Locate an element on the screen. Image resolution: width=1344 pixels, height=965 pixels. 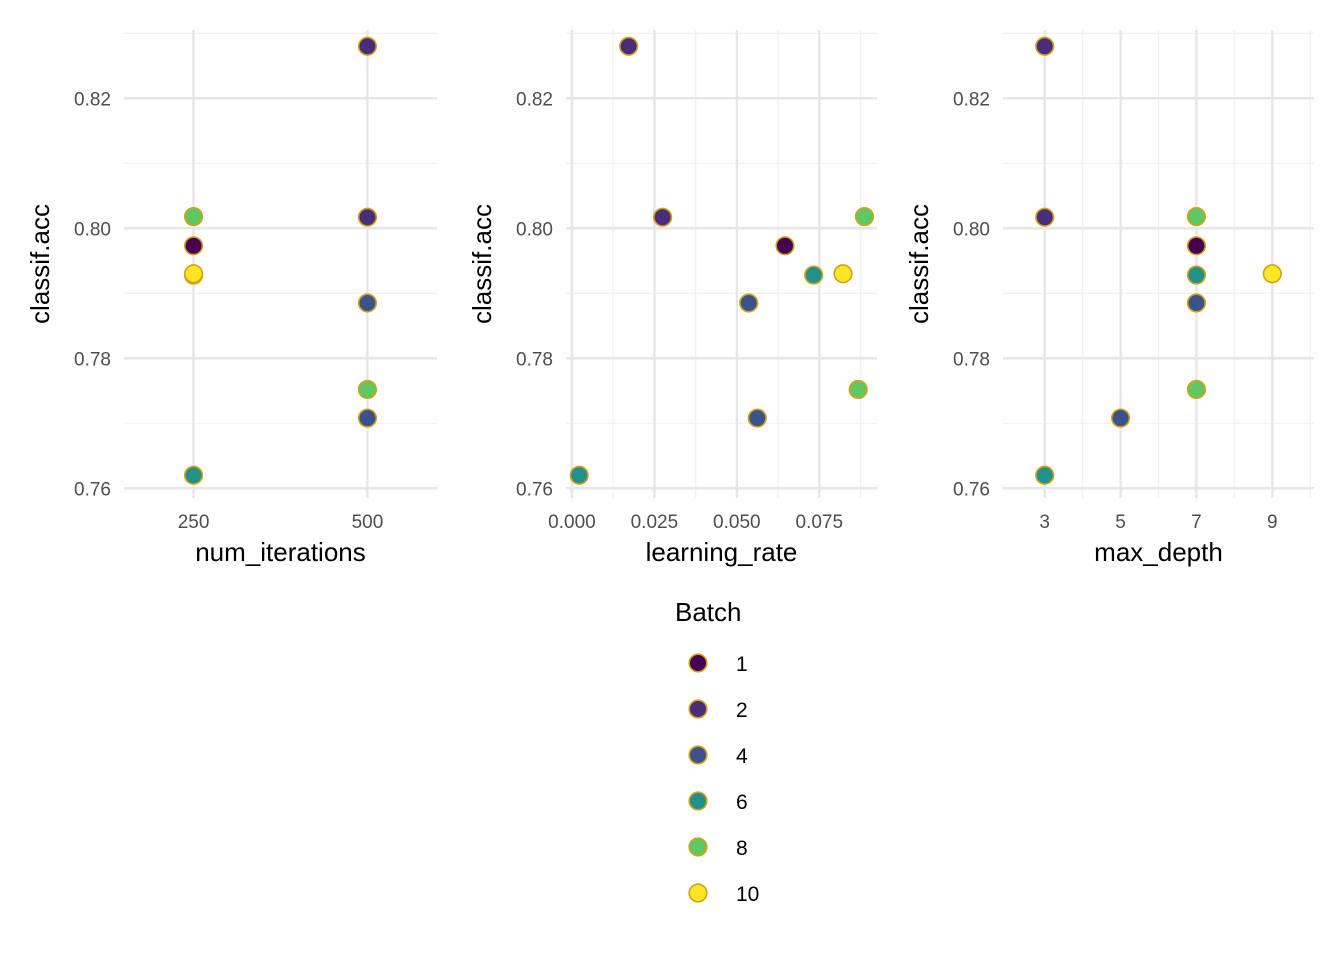
x-tick-label: 250 is located at coordinates (194, 522).